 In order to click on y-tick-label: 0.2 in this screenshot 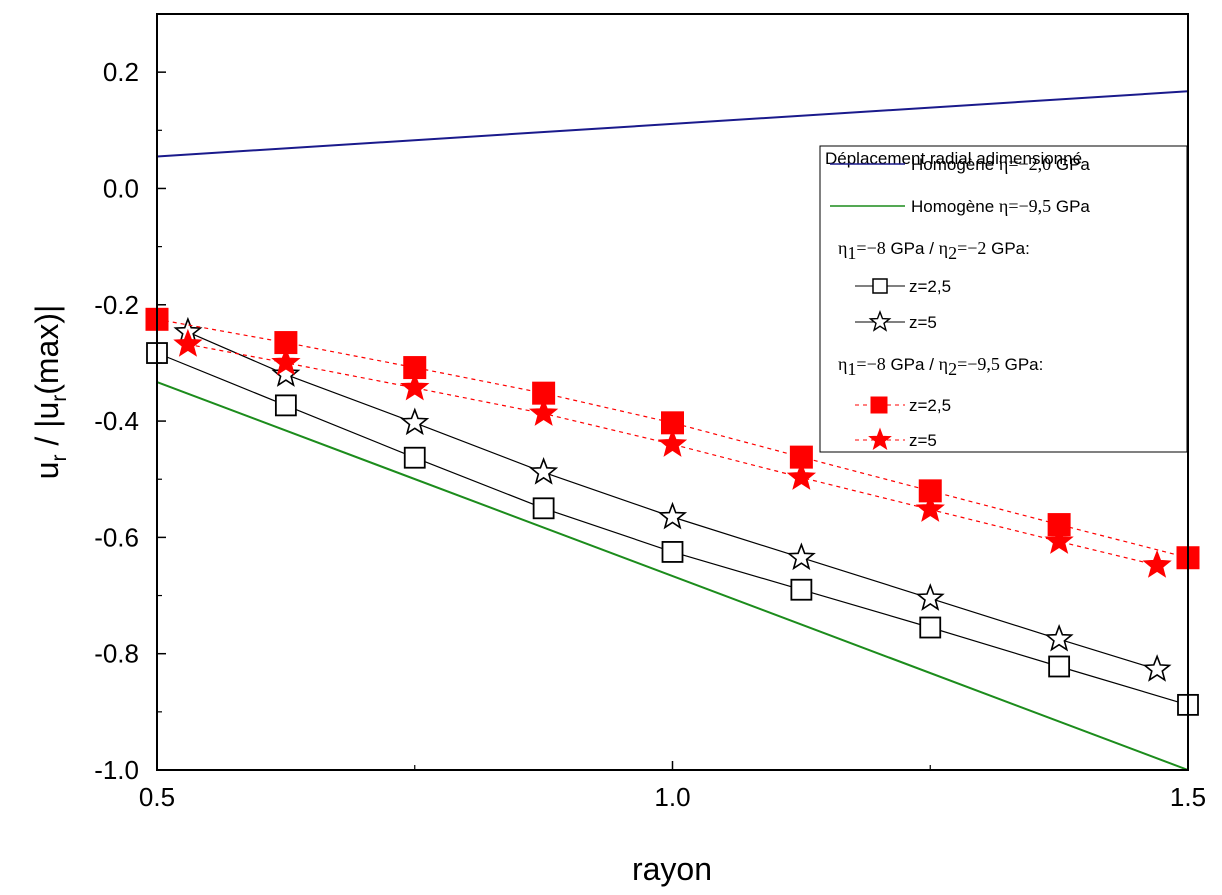, I will do `click(121, 72)`.